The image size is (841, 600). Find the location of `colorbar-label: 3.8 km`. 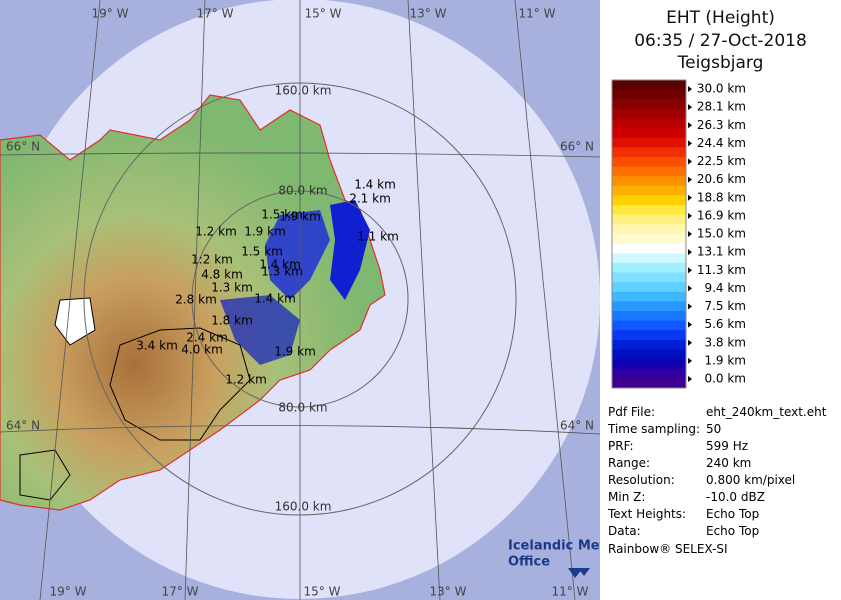

colorbar-label: 3.8 km is located at coordinates (725, 342).